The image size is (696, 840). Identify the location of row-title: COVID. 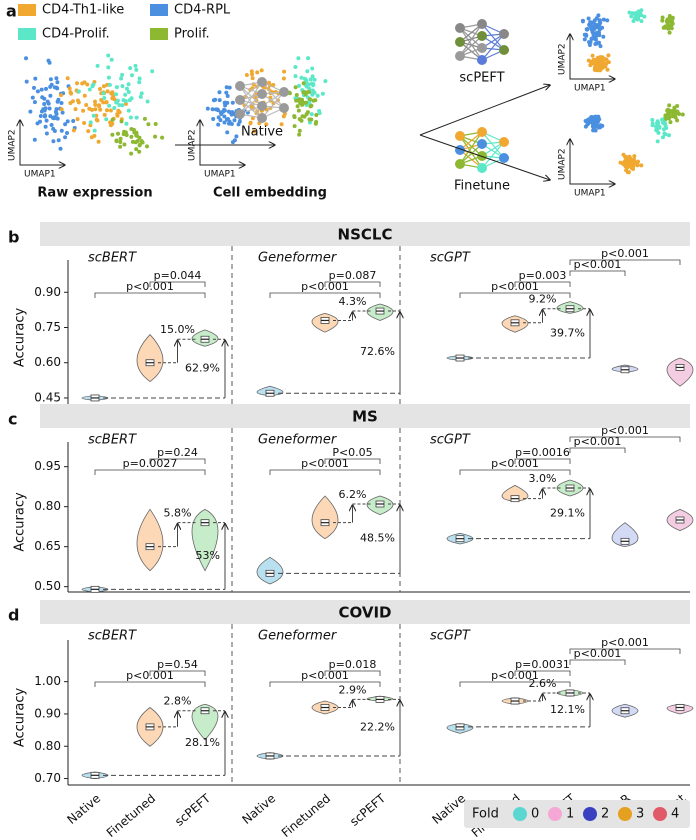
(365, 613).